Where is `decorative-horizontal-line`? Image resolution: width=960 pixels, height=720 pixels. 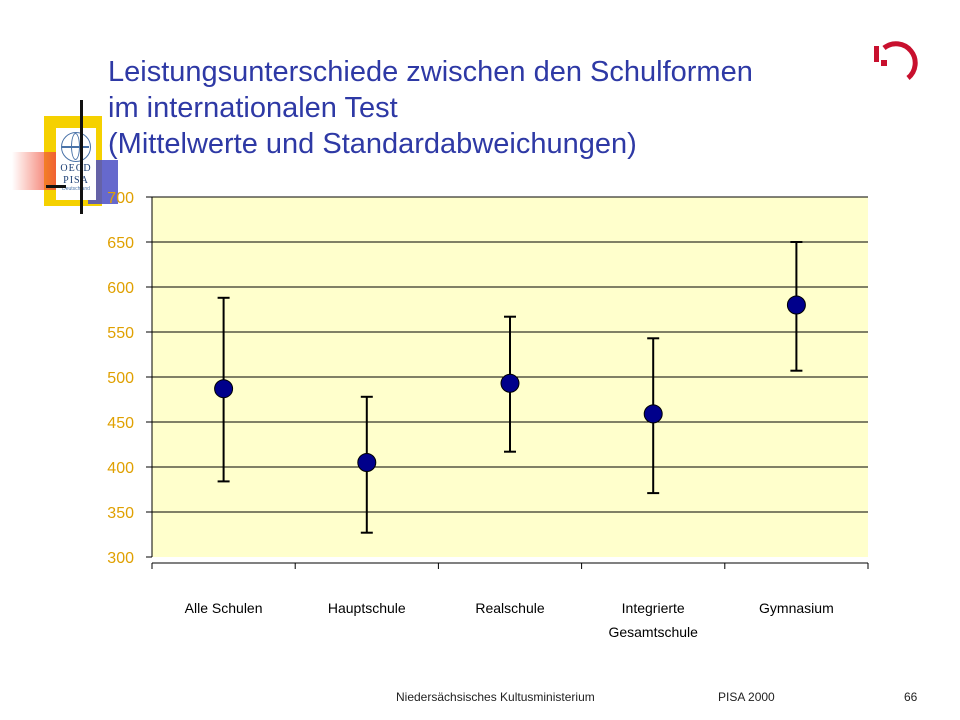
decorative-horizontal-line is located at coordinates (56, 186).